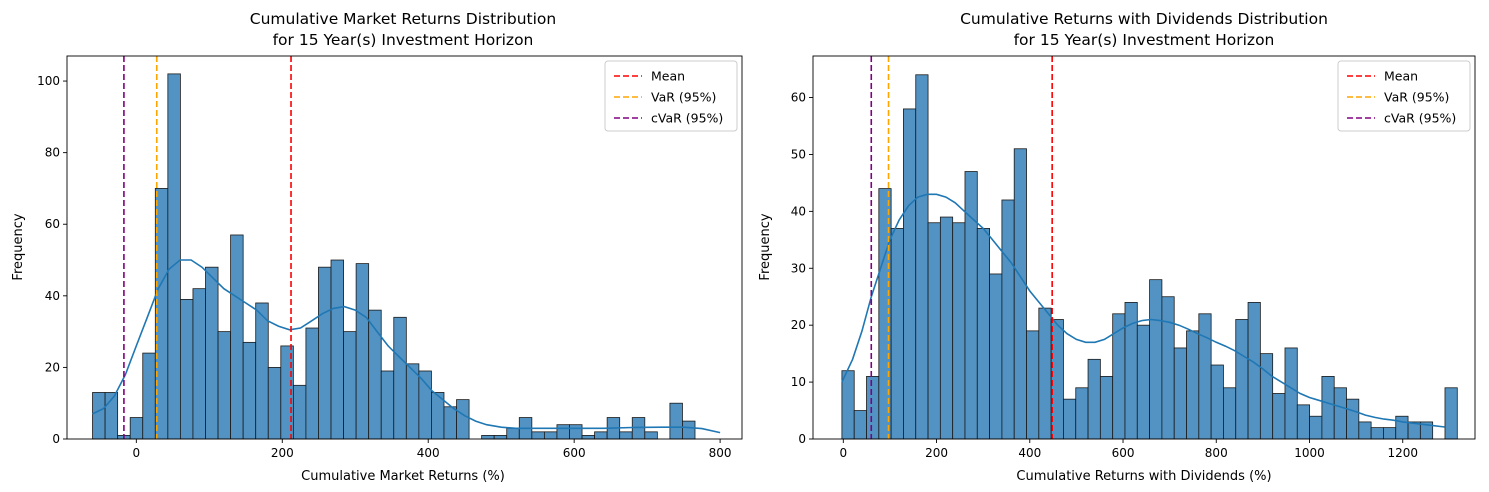 This screenshot has width=1489, height=492. Describe the element at coordinates (1143, 476) in the screenshot. I see `x-axis-label: Cumulative Returns with Dividends (%)` at that location.